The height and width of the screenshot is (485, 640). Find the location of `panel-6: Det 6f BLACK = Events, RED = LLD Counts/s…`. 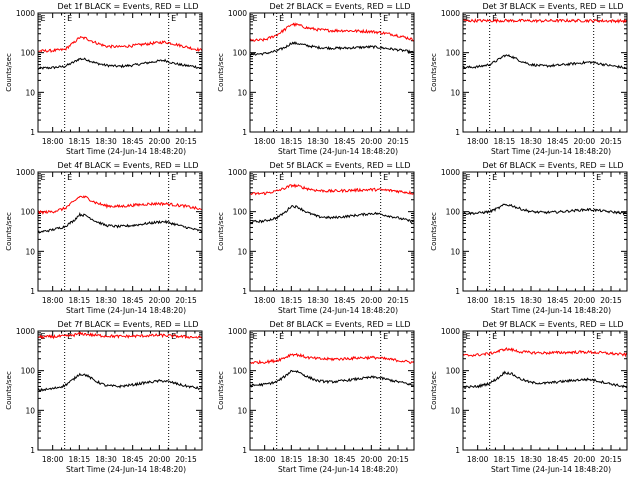

panel-6: Det 6f BLACK = Events, RED = LLD Counts/s… is located at coordinates (529, 238).